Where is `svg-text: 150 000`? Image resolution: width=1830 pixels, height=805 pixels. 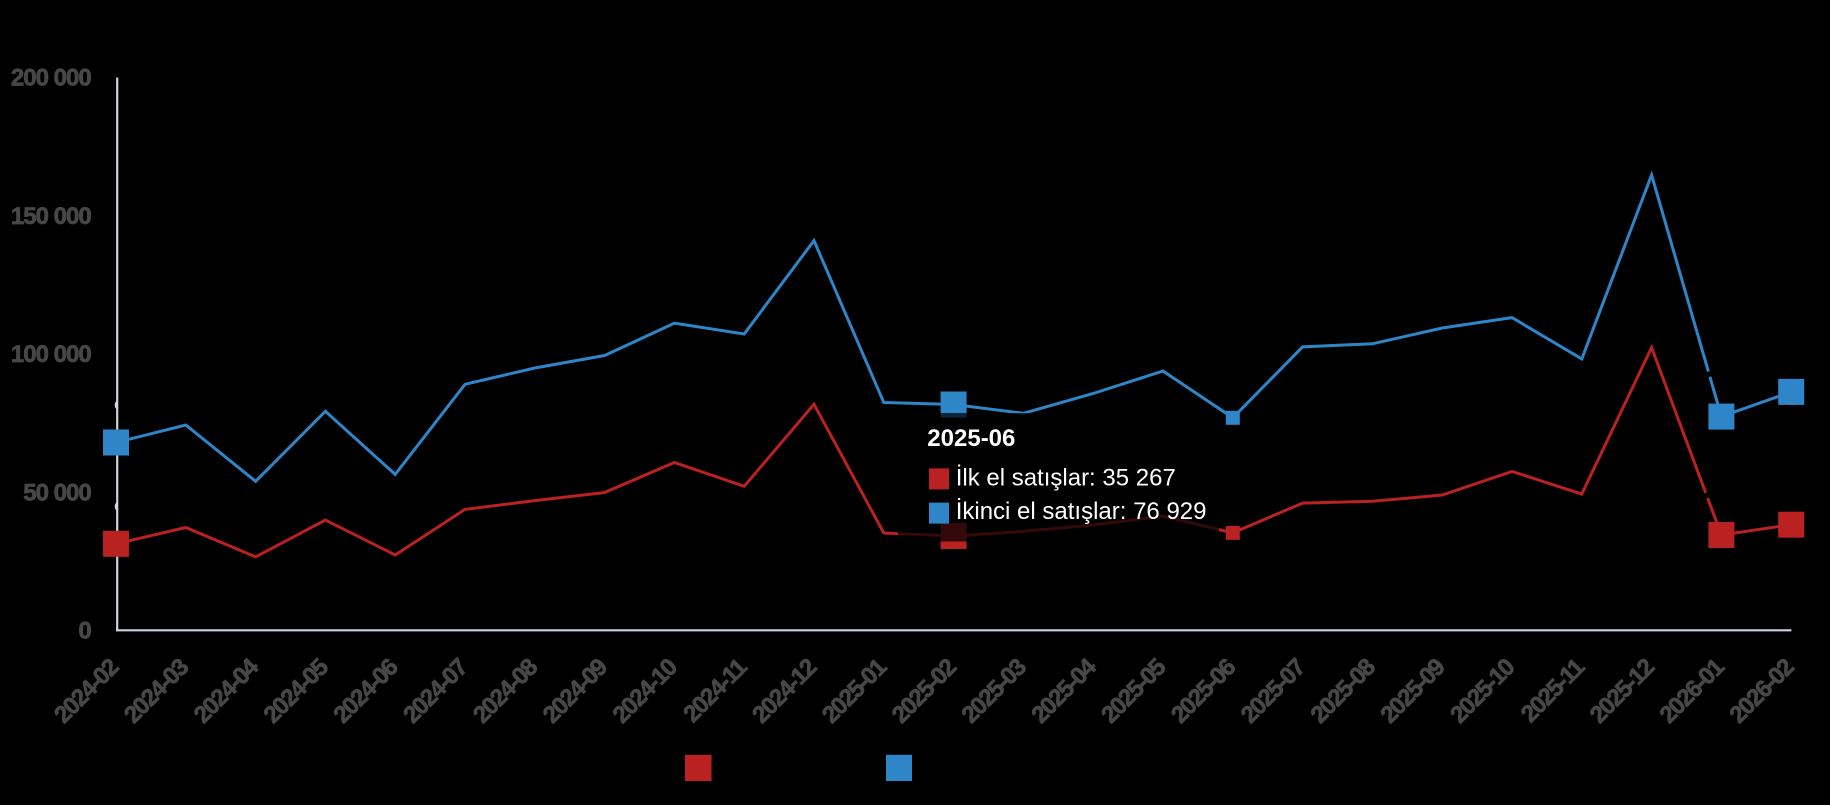 svg-text: 150 000 is located at coordinates (51, 216).